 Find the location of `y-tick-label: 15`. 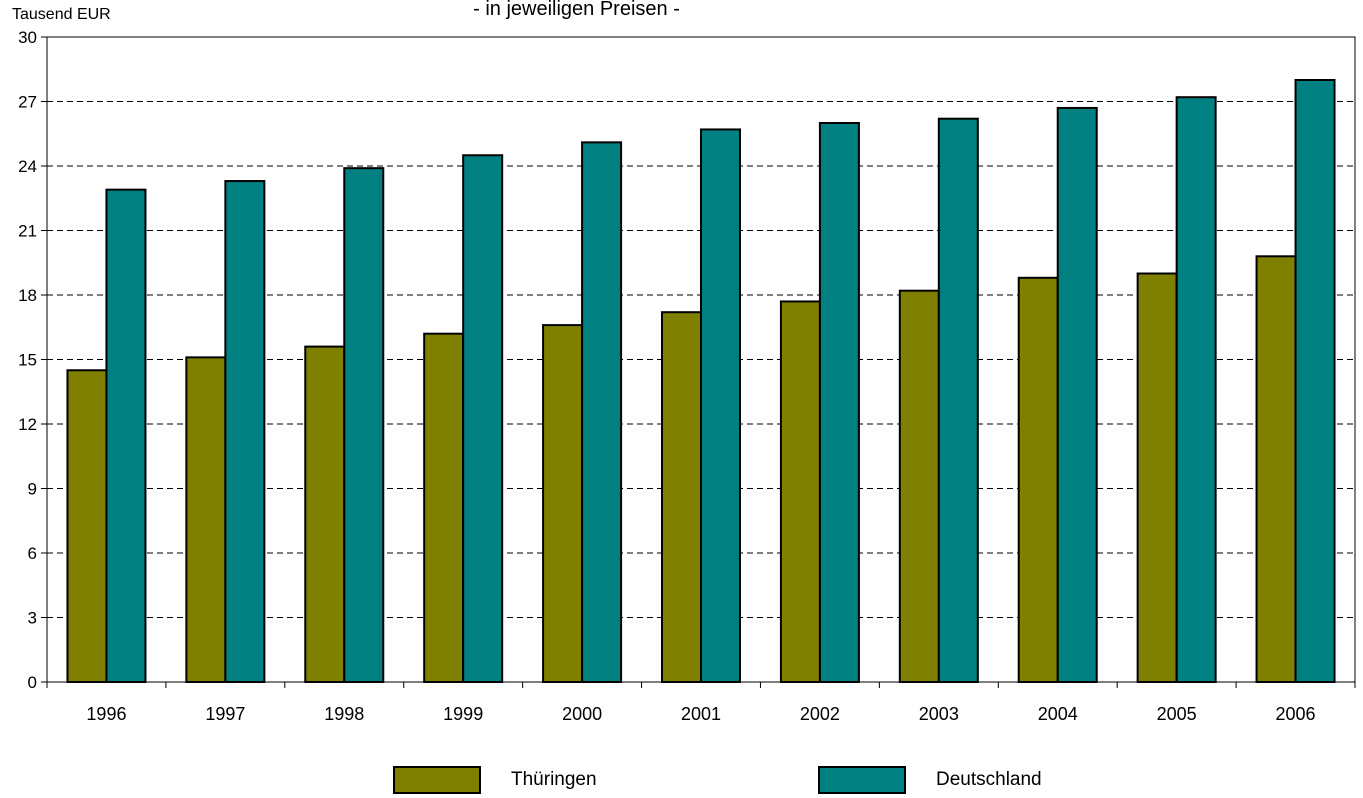

y-tick-label: 15 is located at coordinates (27, 360).